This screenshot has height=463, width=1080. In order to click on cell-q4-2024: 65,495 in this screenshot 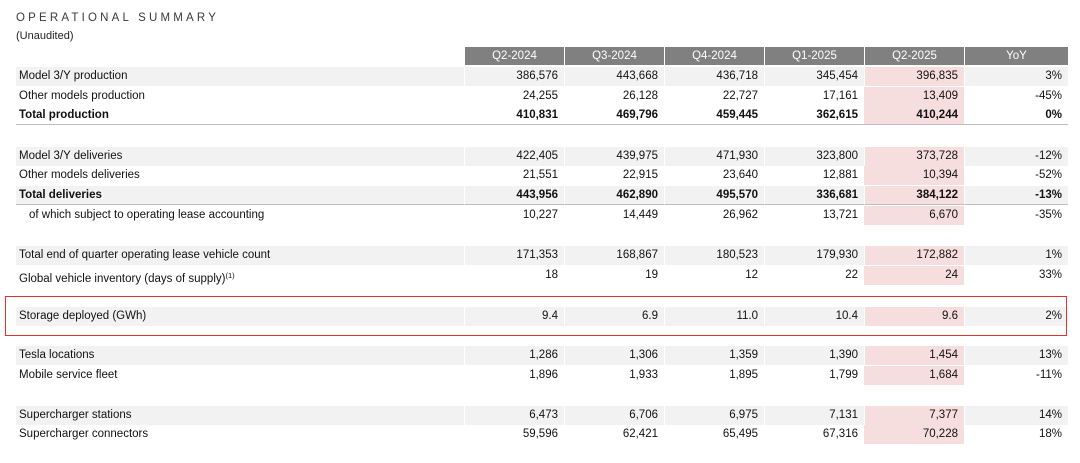, I will do `click(740, 434)`.